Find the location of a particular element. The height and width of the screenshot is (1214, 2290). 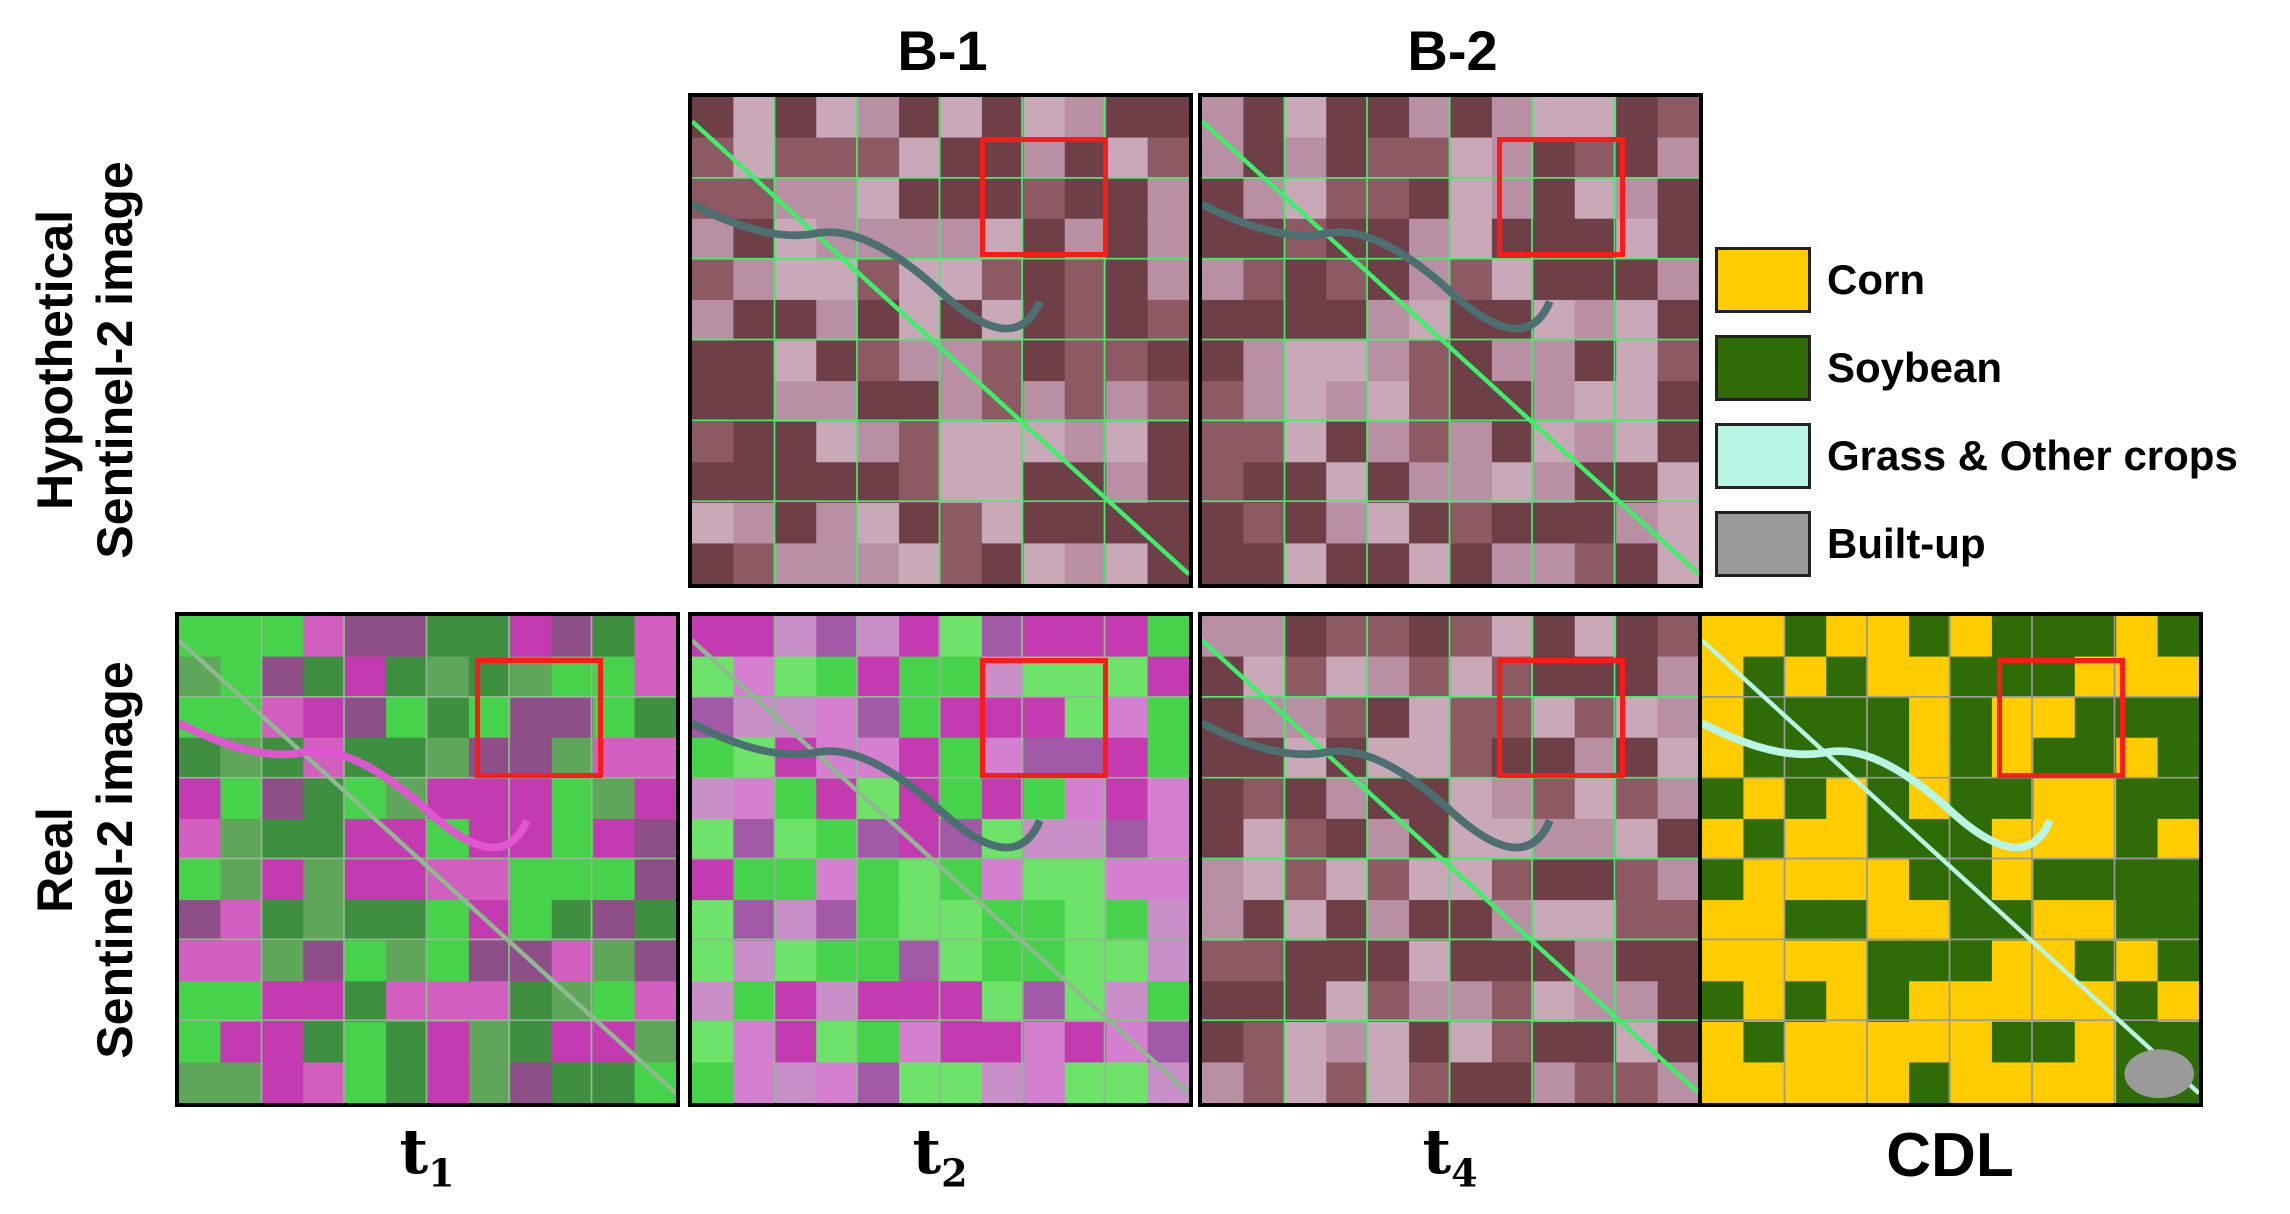

t4-sub: 4 is located at coordinates (1464, 1173).